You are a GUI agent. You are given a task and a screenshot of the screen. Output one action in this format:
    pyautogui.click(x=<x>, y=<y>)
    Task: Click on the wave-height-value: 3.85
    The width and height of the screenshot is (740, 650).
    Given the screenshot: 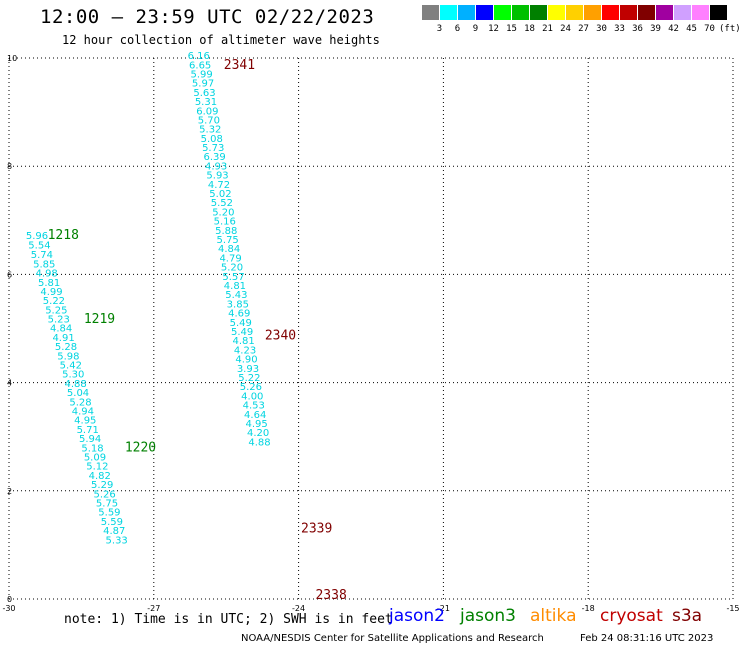 What is the action you would take?
    pyautogui.click(x=238, y=304)
    